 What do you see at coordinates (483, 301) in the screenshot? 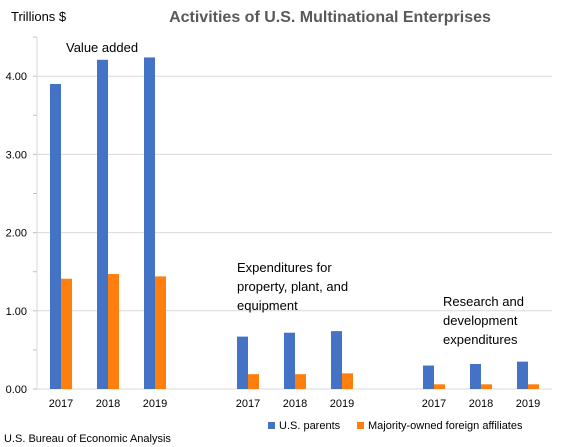
I see `annotation-rd-line: Research and` at bounding box center [483, 301].